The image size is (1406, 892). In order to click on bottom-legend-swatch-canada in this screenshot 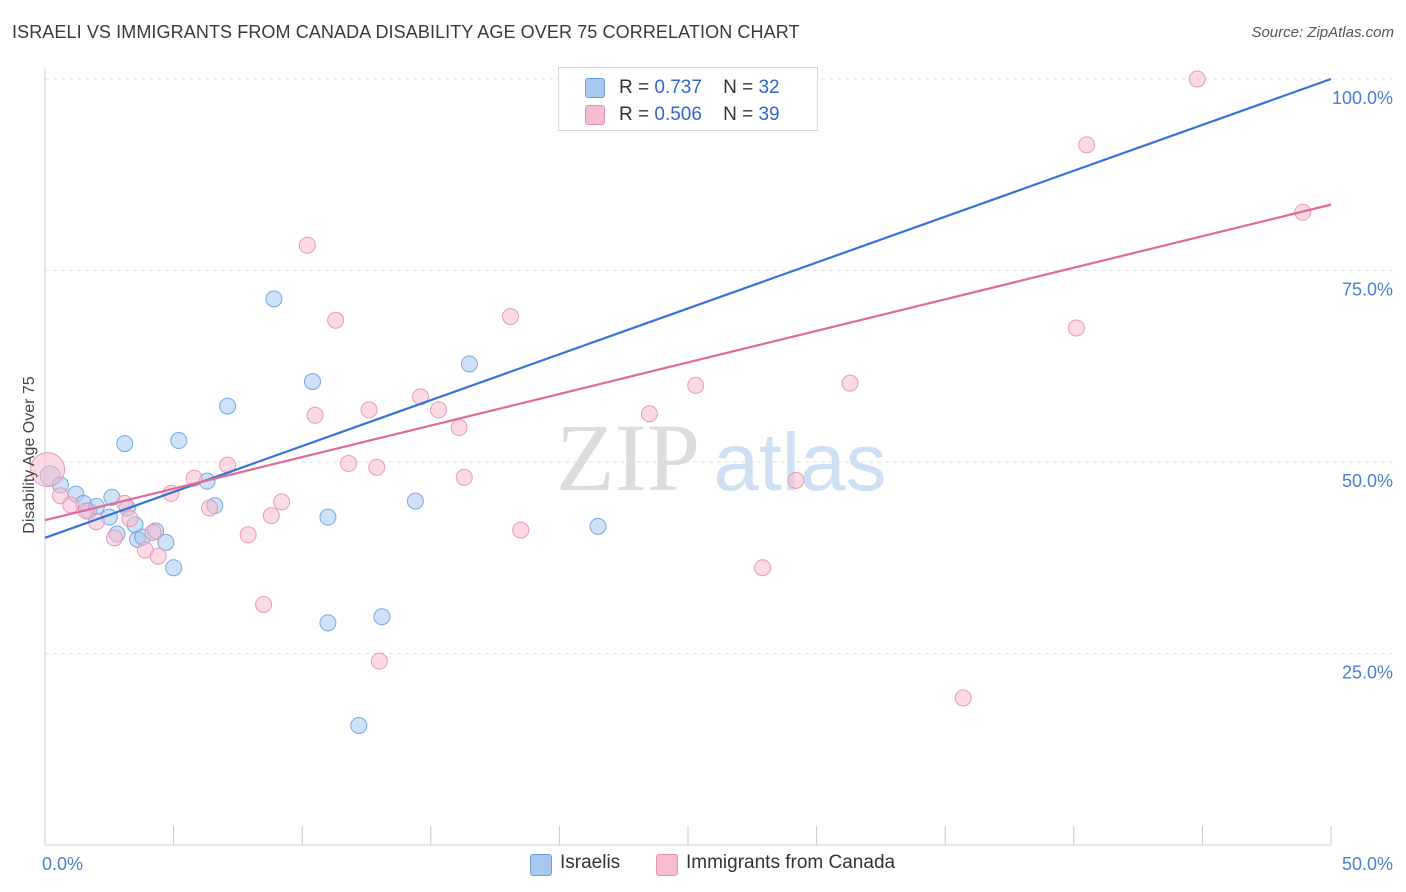, I will do `click(667, 865)`.